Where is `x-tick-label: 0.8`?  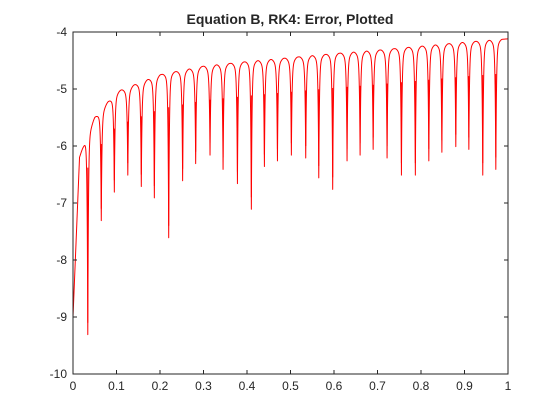 x-tick-label: 0.8 is located at coordinates (421, 386).